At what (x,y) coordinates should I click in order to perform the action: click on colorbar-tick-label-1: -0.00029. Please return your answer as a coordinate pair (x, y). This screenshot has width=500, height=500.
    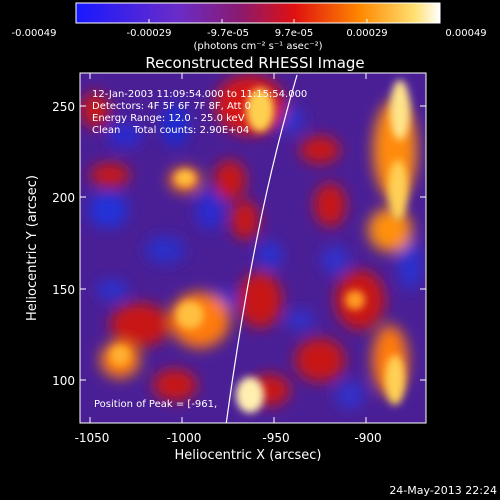
    Looking at the image, I should click on (149, 33).